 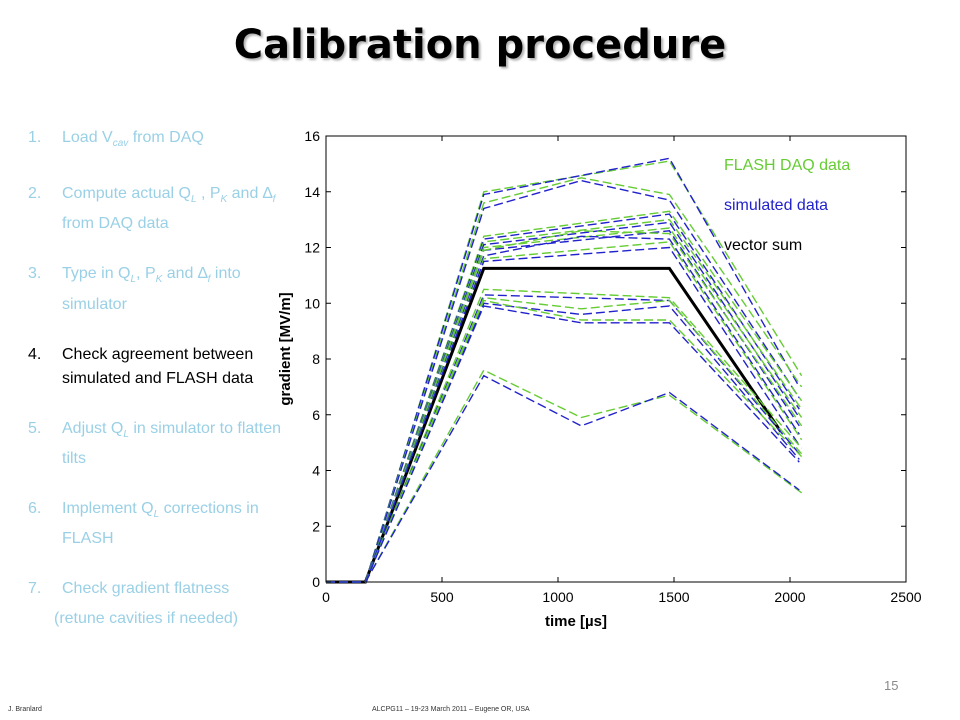 What do you see at coordinates (776, 205) in the screenshot?
I see `legend-label: simulated data` at bounding box center [776, 205].